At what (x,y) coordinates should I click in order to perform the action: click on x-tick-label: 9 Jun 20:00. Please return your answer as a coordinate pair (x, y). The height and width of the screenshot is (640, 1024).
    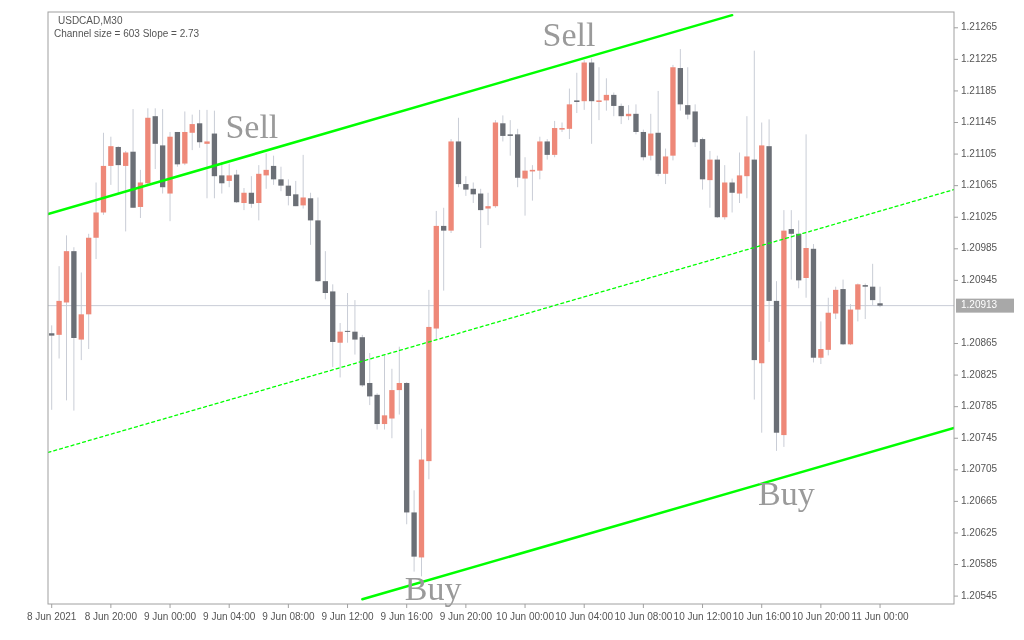
    Looking at the image, I should click on (466, 616).